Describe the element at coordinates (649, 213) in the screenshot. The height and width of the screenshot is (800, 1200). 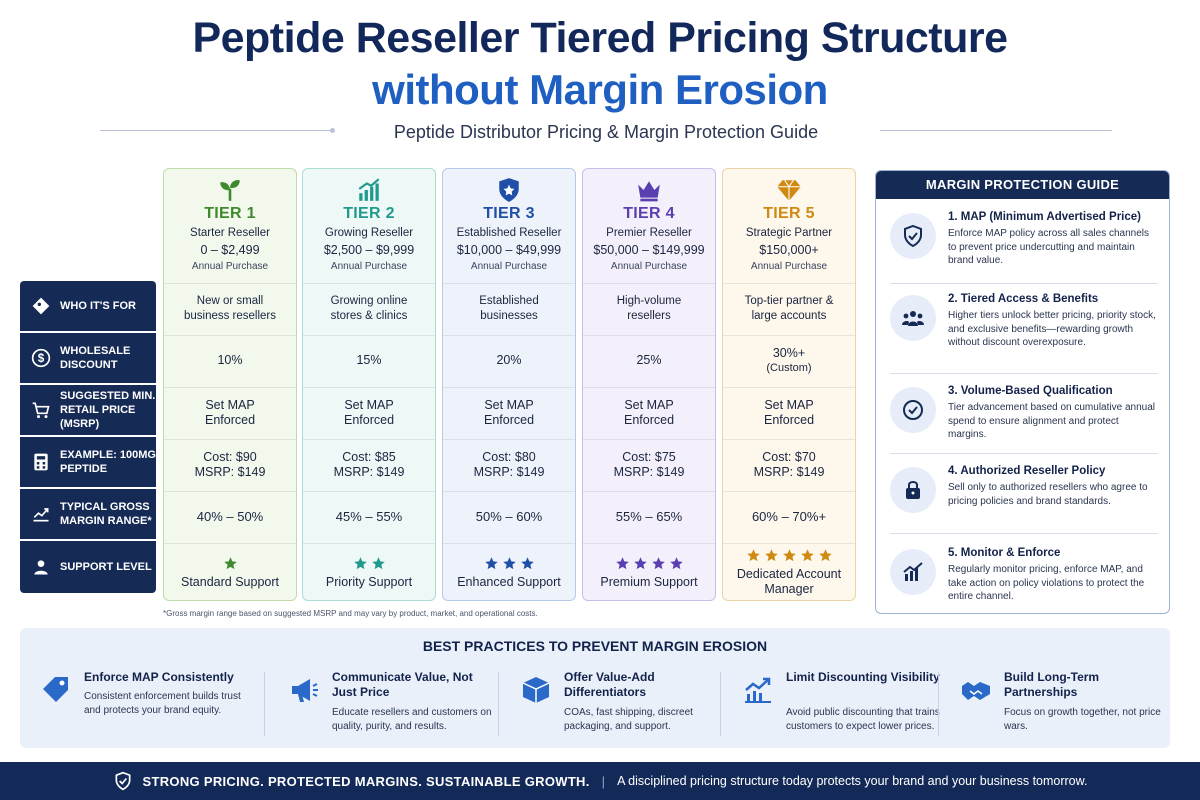
I see `tier-name: TIER 4` at that location.